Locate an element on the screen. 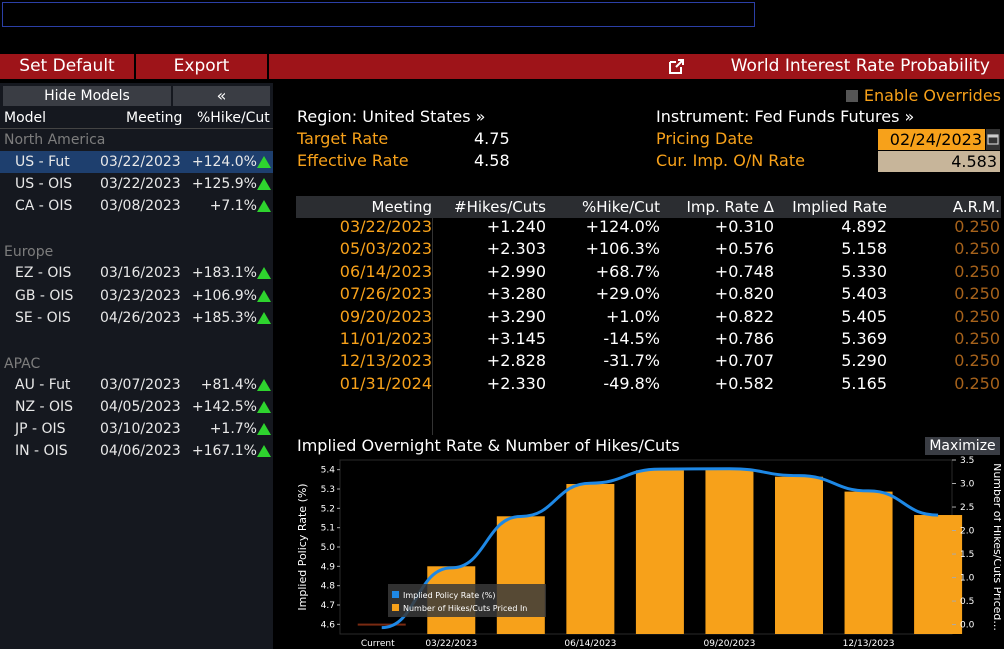  popout-icon is located at coordinates (676, 66).